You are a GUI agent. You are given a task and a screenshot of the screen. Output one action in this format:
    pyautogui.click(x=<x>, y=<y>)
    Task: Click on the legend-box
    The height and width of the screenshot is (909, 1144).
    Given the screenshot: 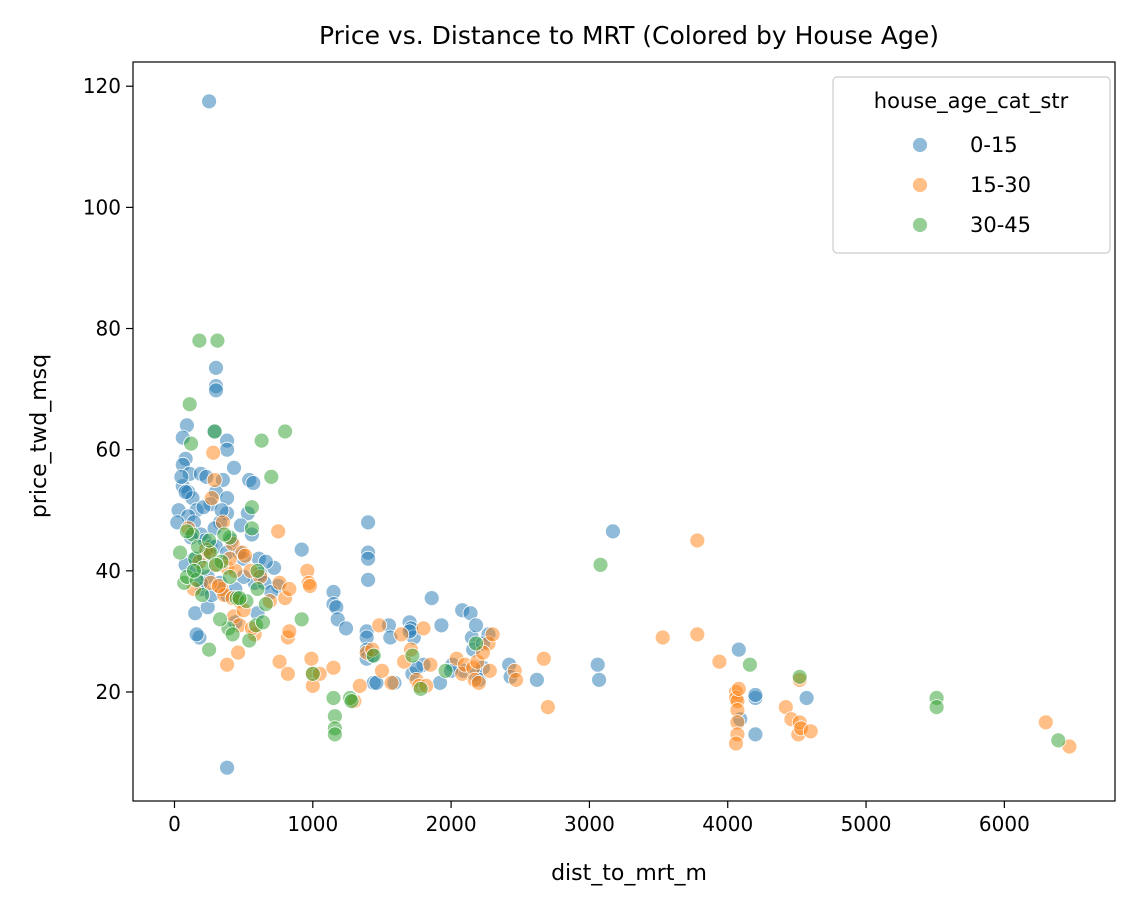 What is the action you would take?
    pyautogui.click(x=971, y=165)
    